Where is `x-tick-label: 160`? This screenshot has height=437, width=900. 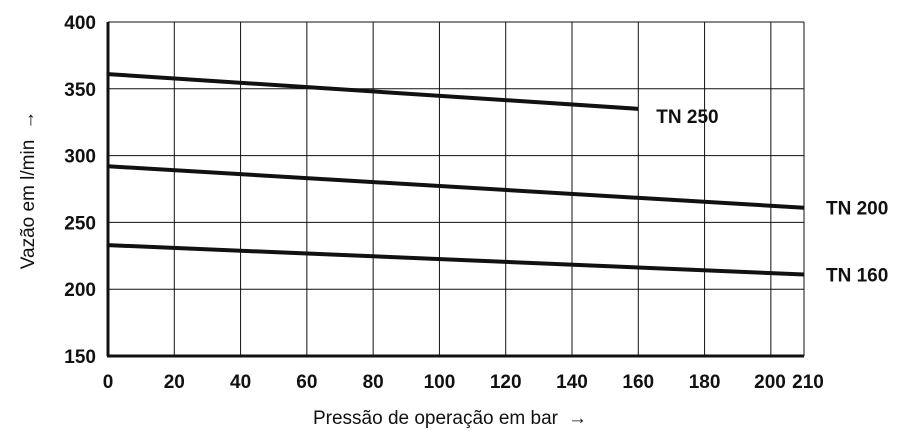
x-tick-label: 160 is located at coordinates (638, 382).